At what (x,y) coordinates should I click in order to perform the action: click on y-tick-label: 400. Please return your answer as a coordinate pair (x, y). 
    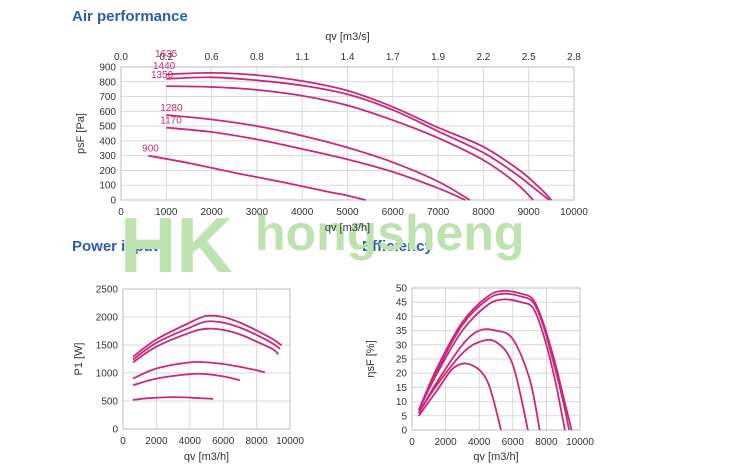
    Looking at the image, I should click on (107, 141).